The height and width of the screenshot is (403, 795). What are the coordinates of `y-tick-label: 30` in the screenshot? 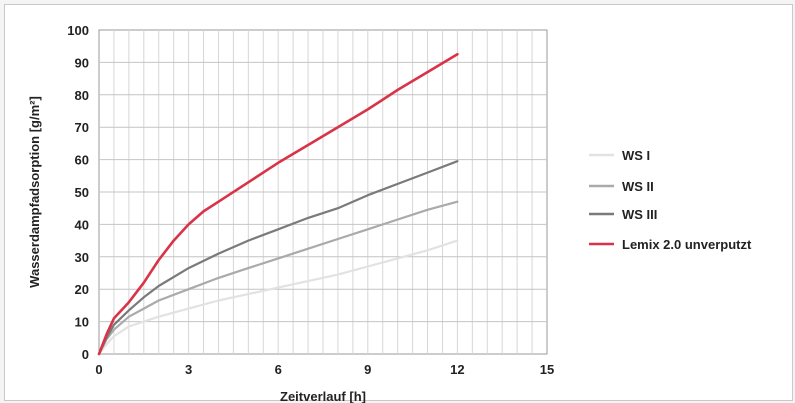 It's located at (82, 257).